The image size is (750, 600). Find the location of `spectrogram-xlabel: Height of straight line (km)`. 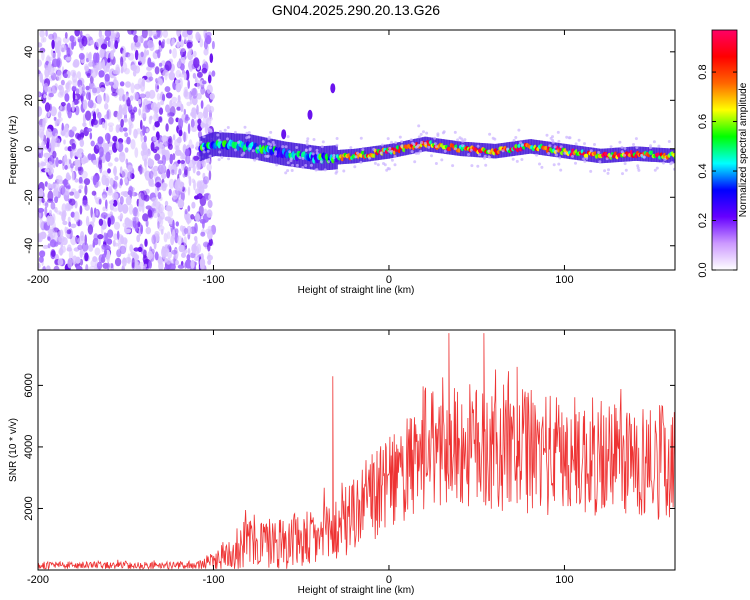

spectrogram-xlabel: Height of straight line (km) is located at coordinates (356, 290).